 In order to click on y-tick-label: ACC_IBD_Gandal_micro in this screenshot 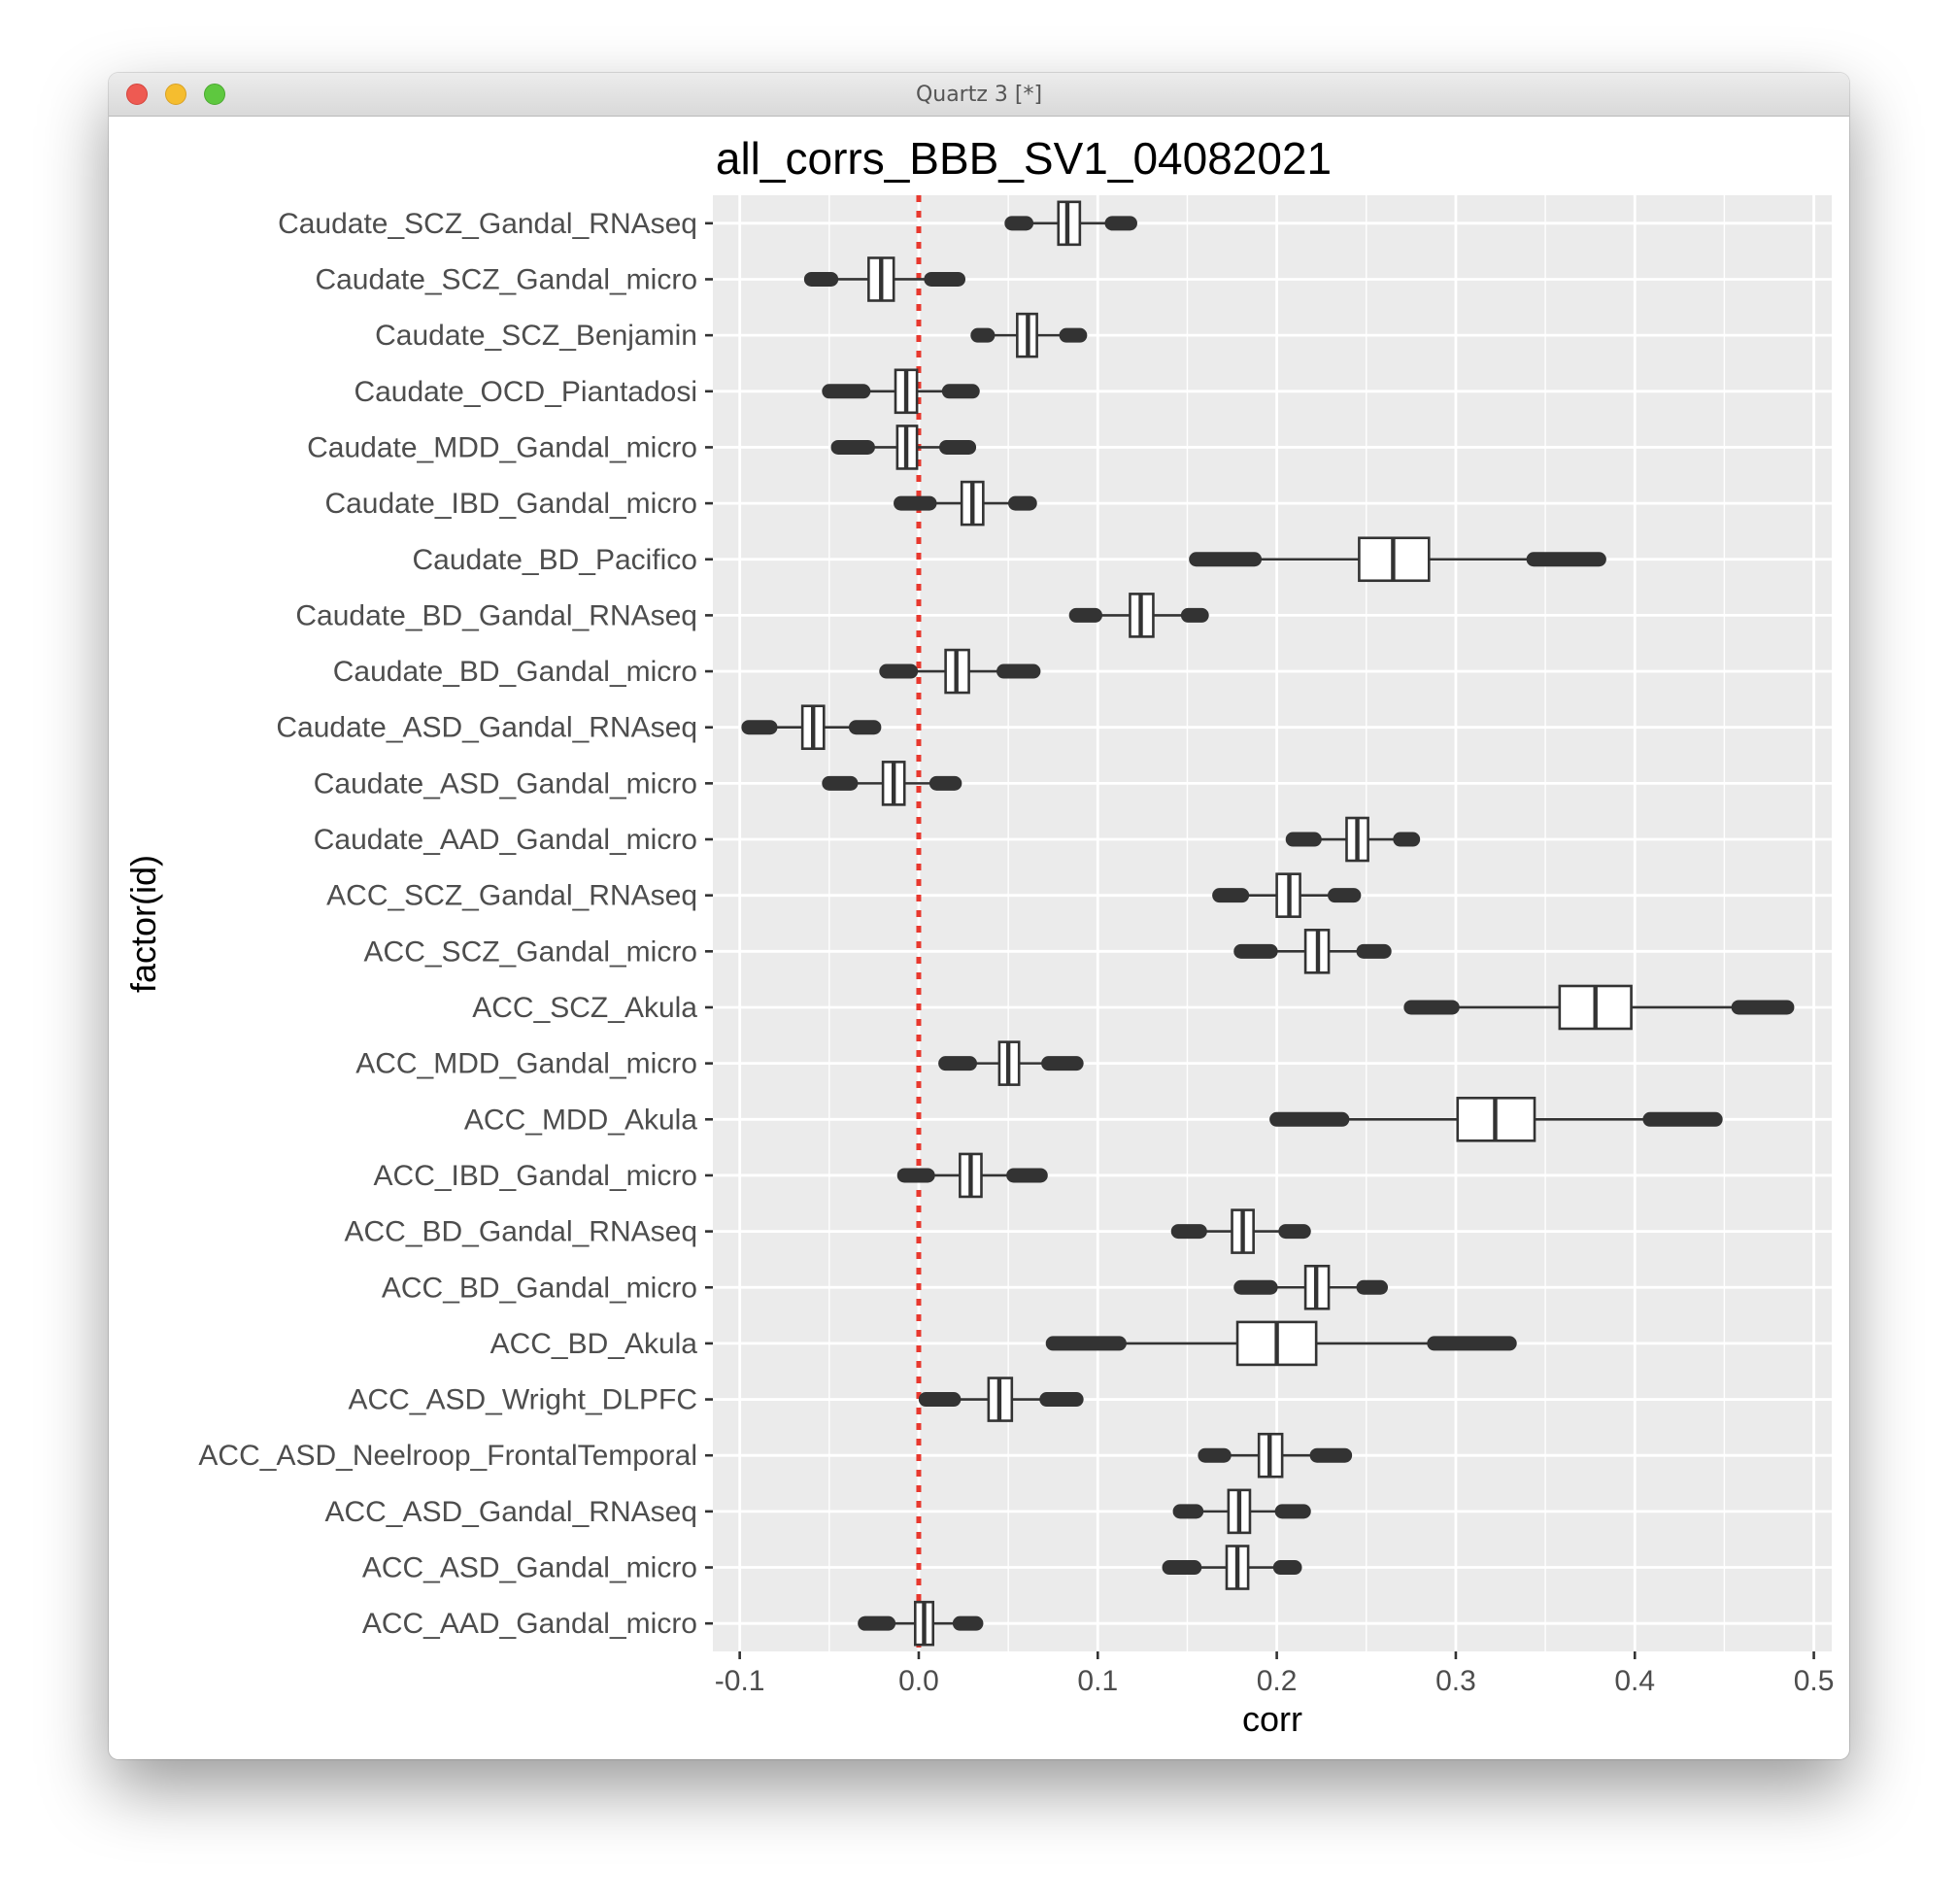, I will do `click(535, 1176)`.